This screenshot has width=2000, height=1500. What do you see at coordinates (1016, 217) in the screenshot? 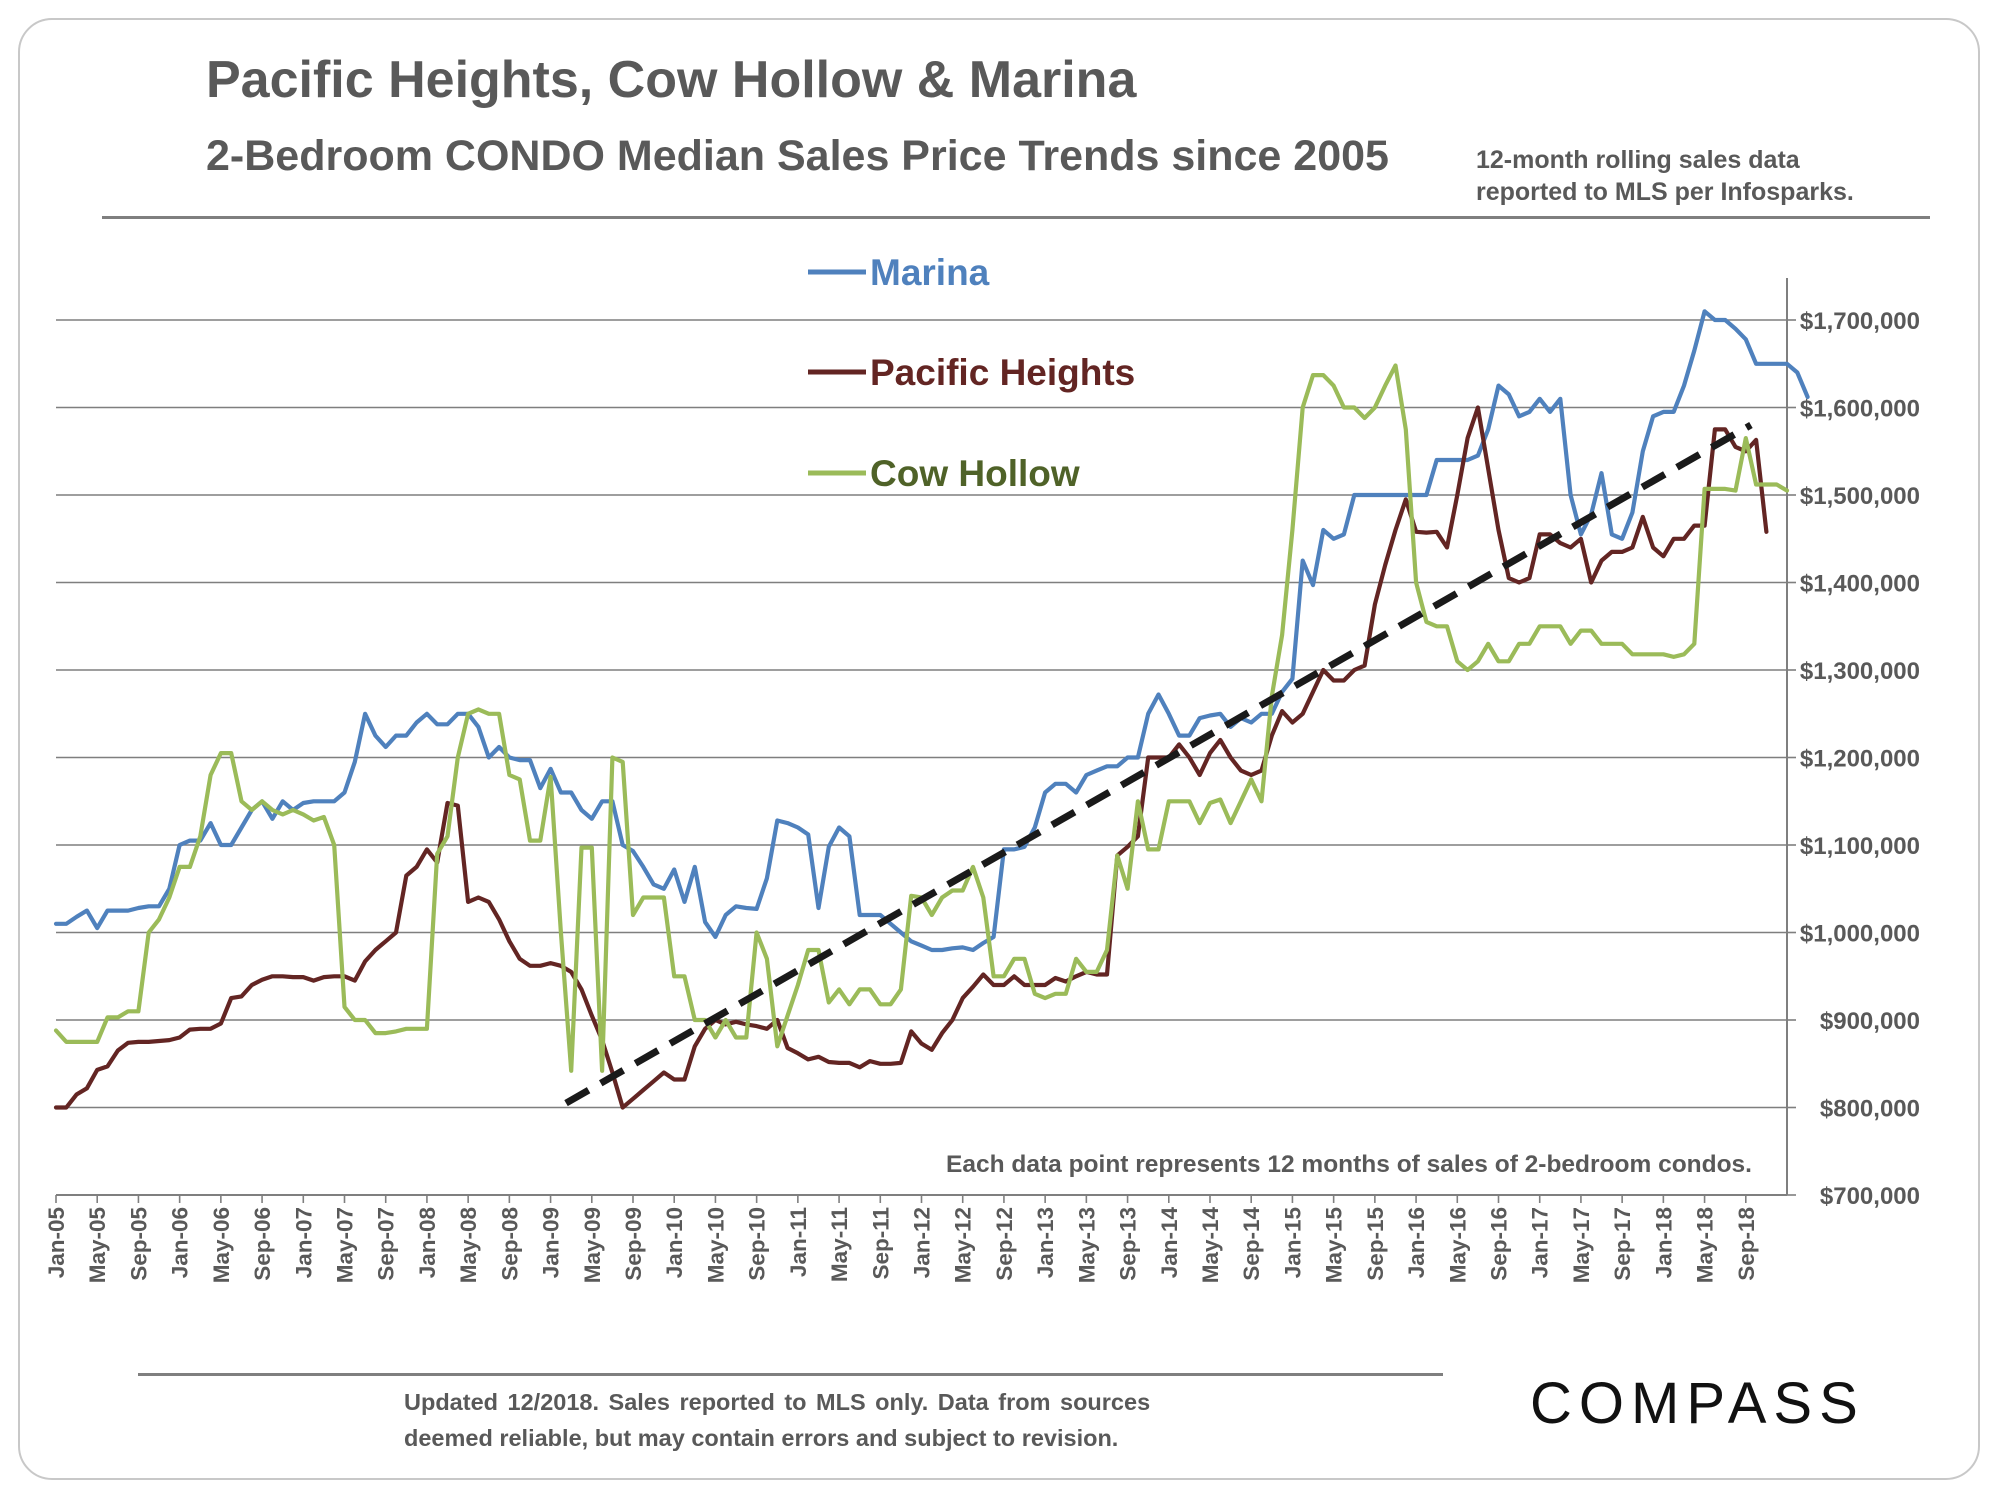
I see `header-divider` at bounding box center [1016, 217].